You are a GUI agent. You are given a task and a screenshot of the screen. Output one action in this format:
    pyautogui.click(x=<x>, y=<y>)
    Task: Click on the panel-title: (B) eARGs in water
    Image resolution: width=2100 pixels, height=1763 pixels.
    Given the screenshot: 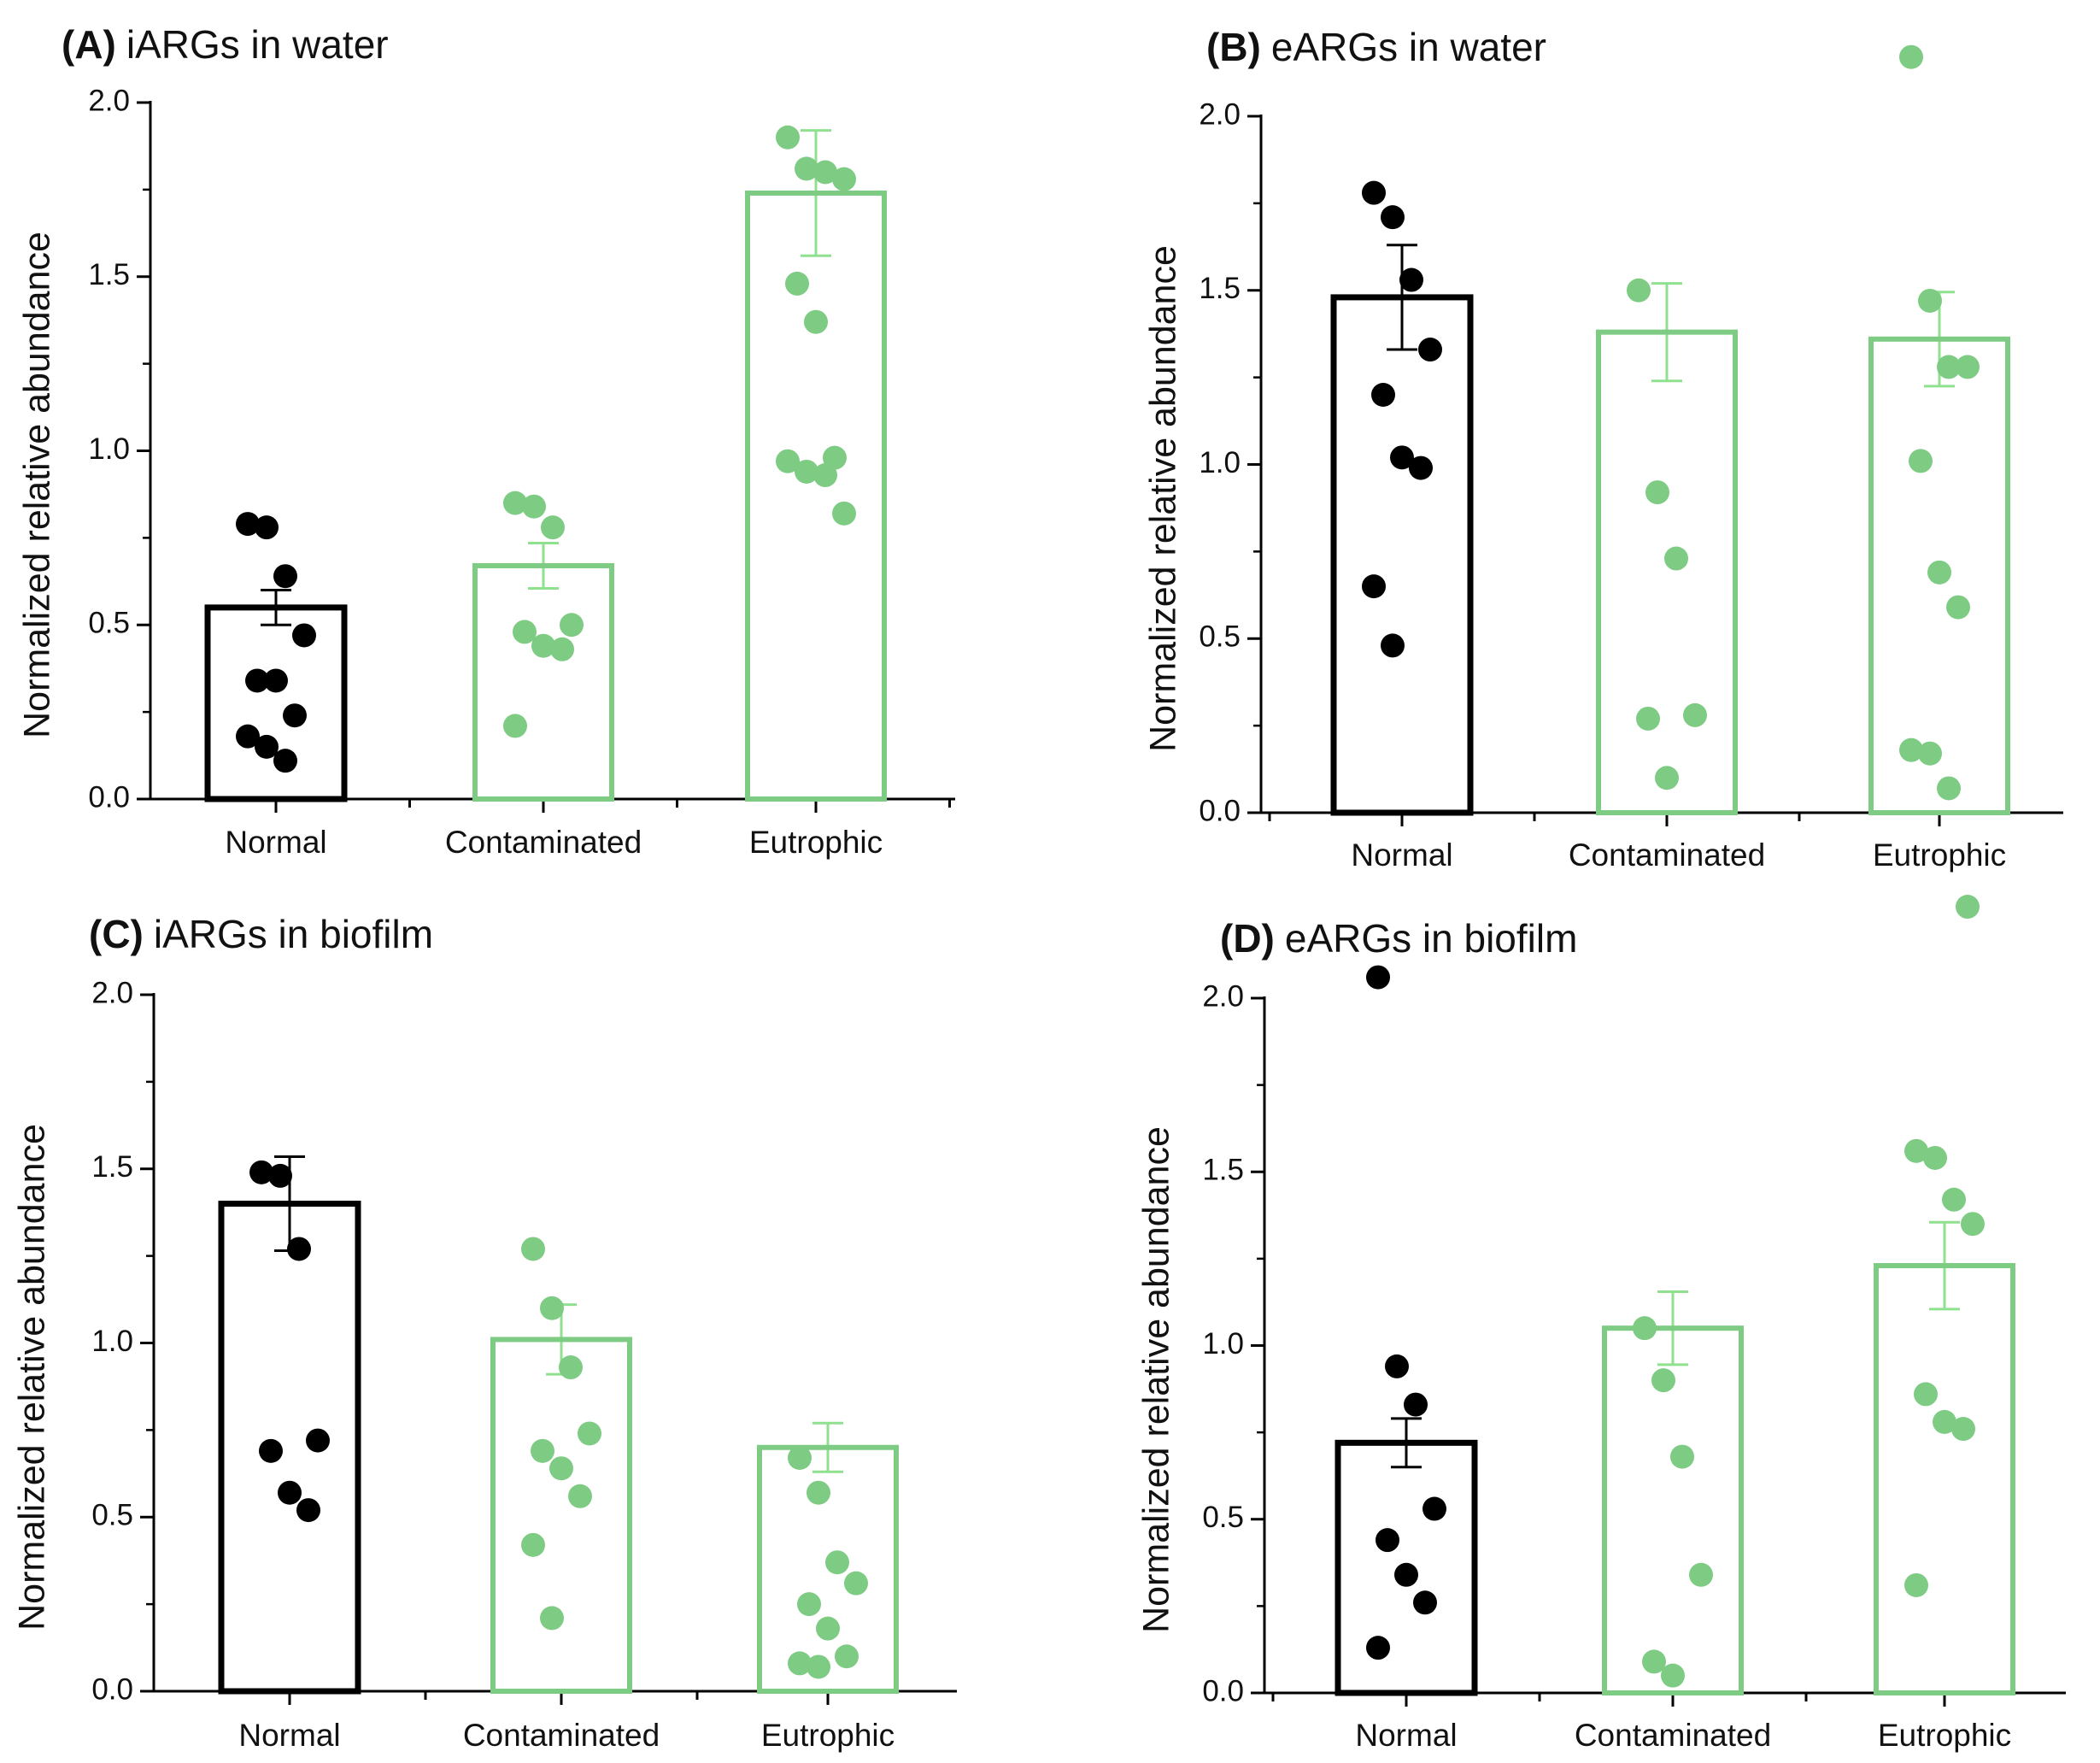 What is the action you would take?
    pyautogui.click(x=1376, y=47)
    